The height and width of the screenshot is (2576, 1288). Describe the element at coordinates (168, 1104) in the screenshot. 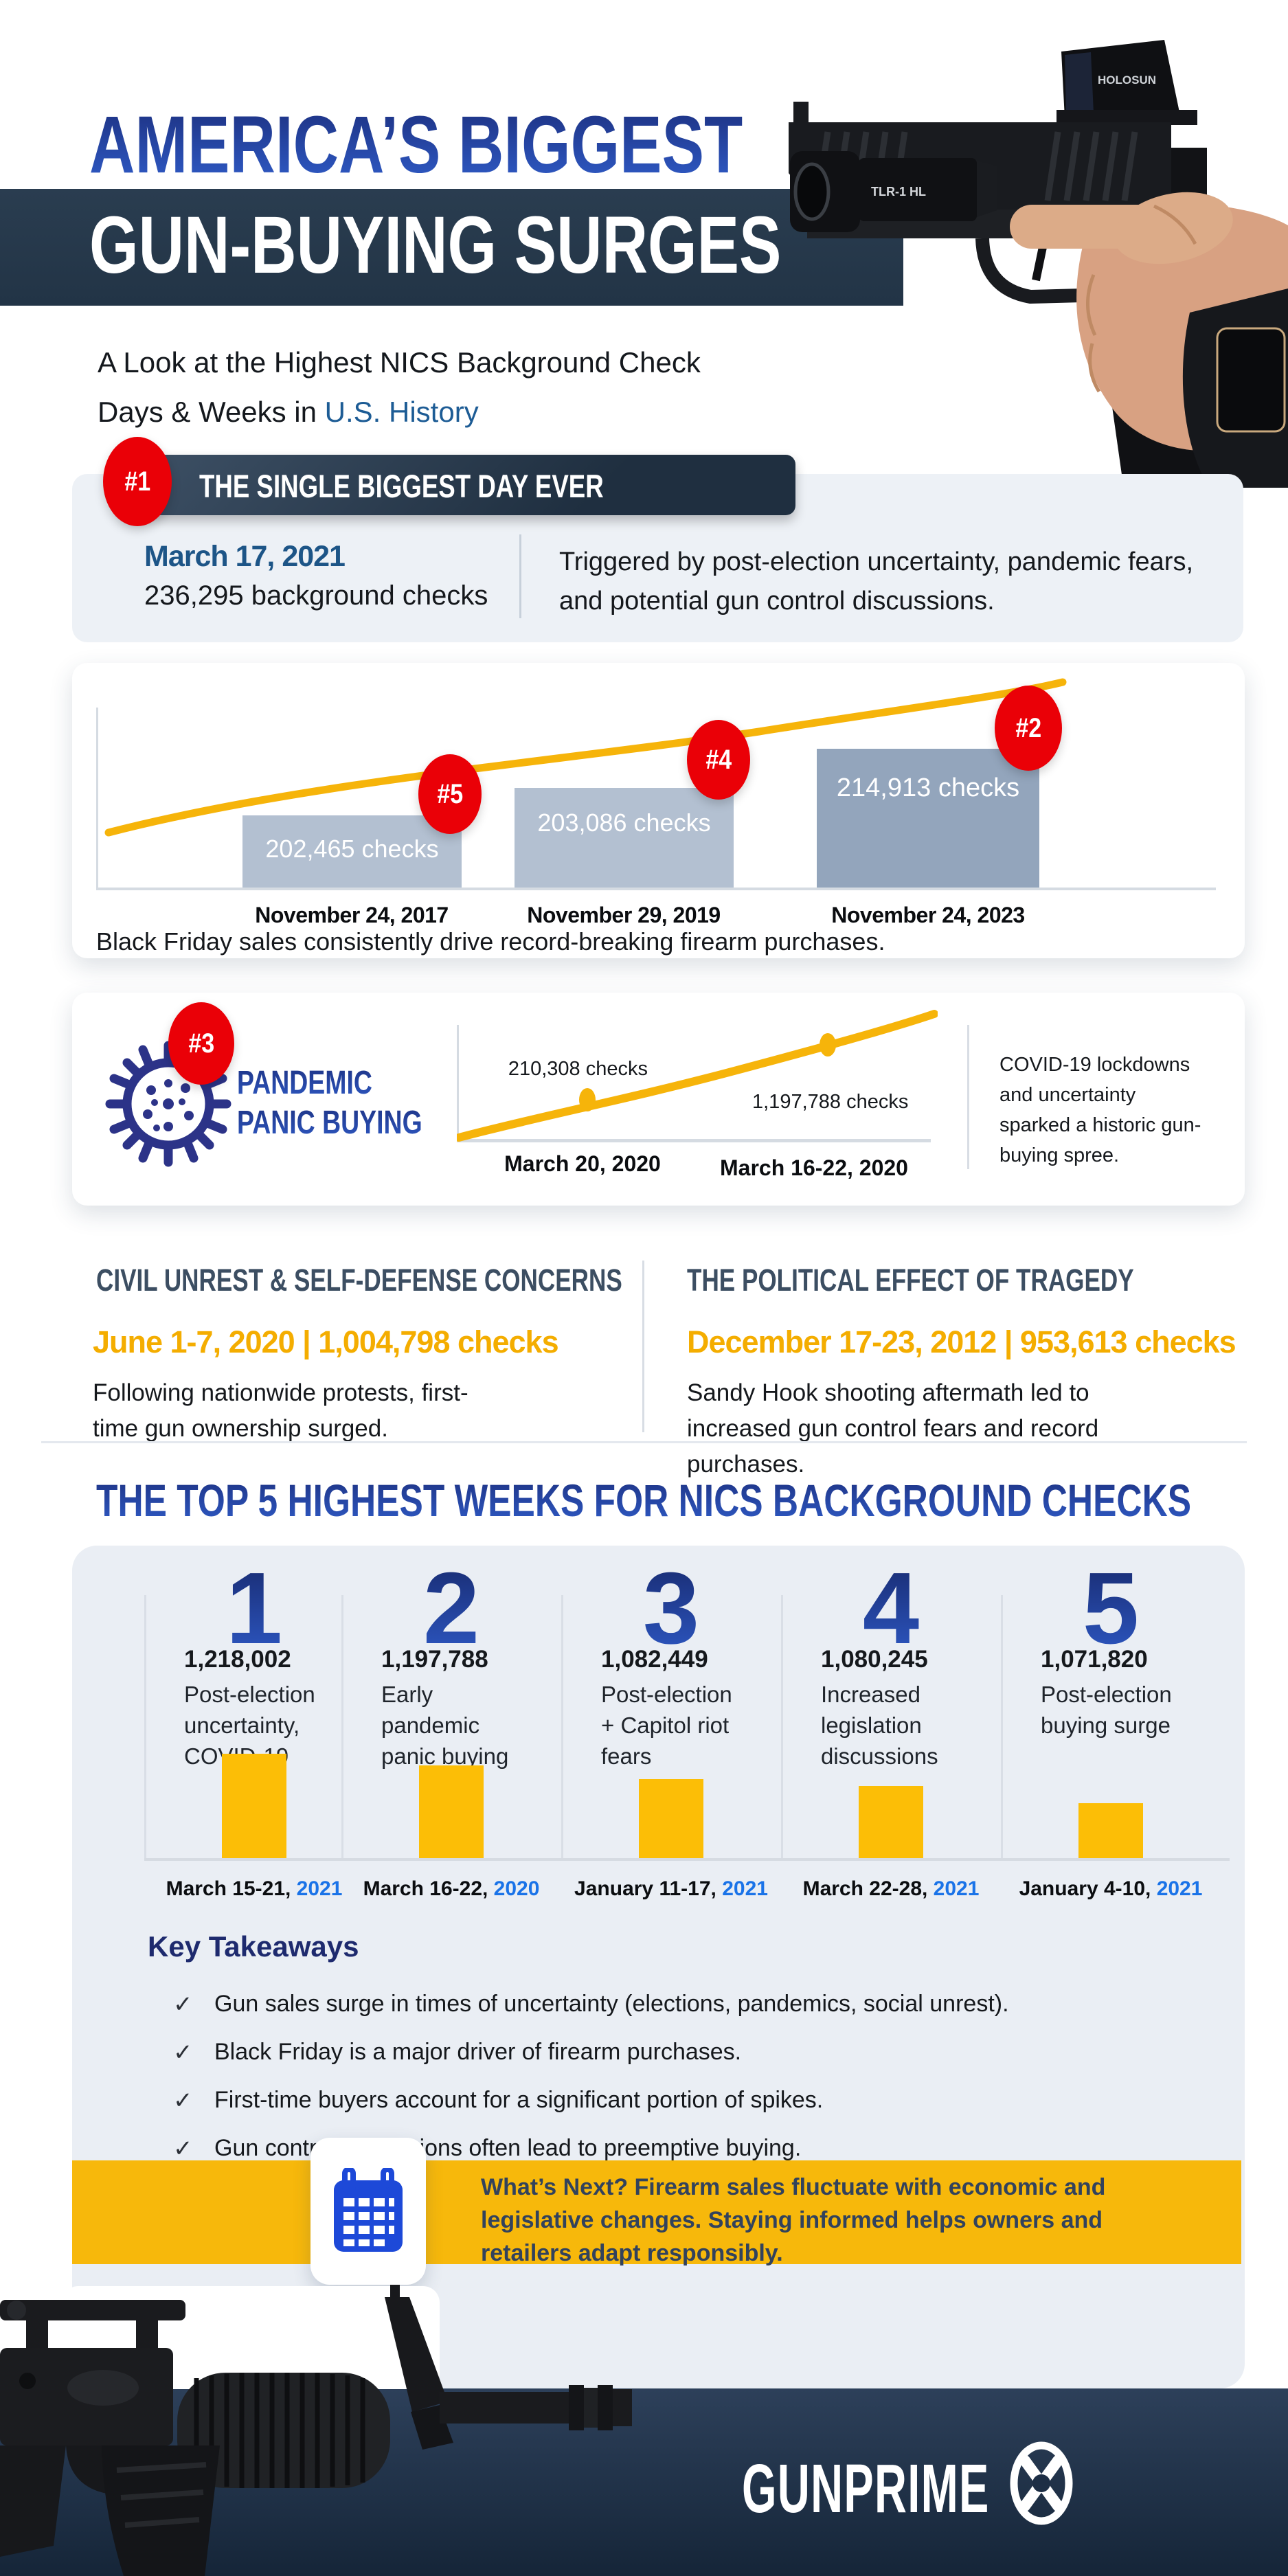

I see `virus-icon` at that location.